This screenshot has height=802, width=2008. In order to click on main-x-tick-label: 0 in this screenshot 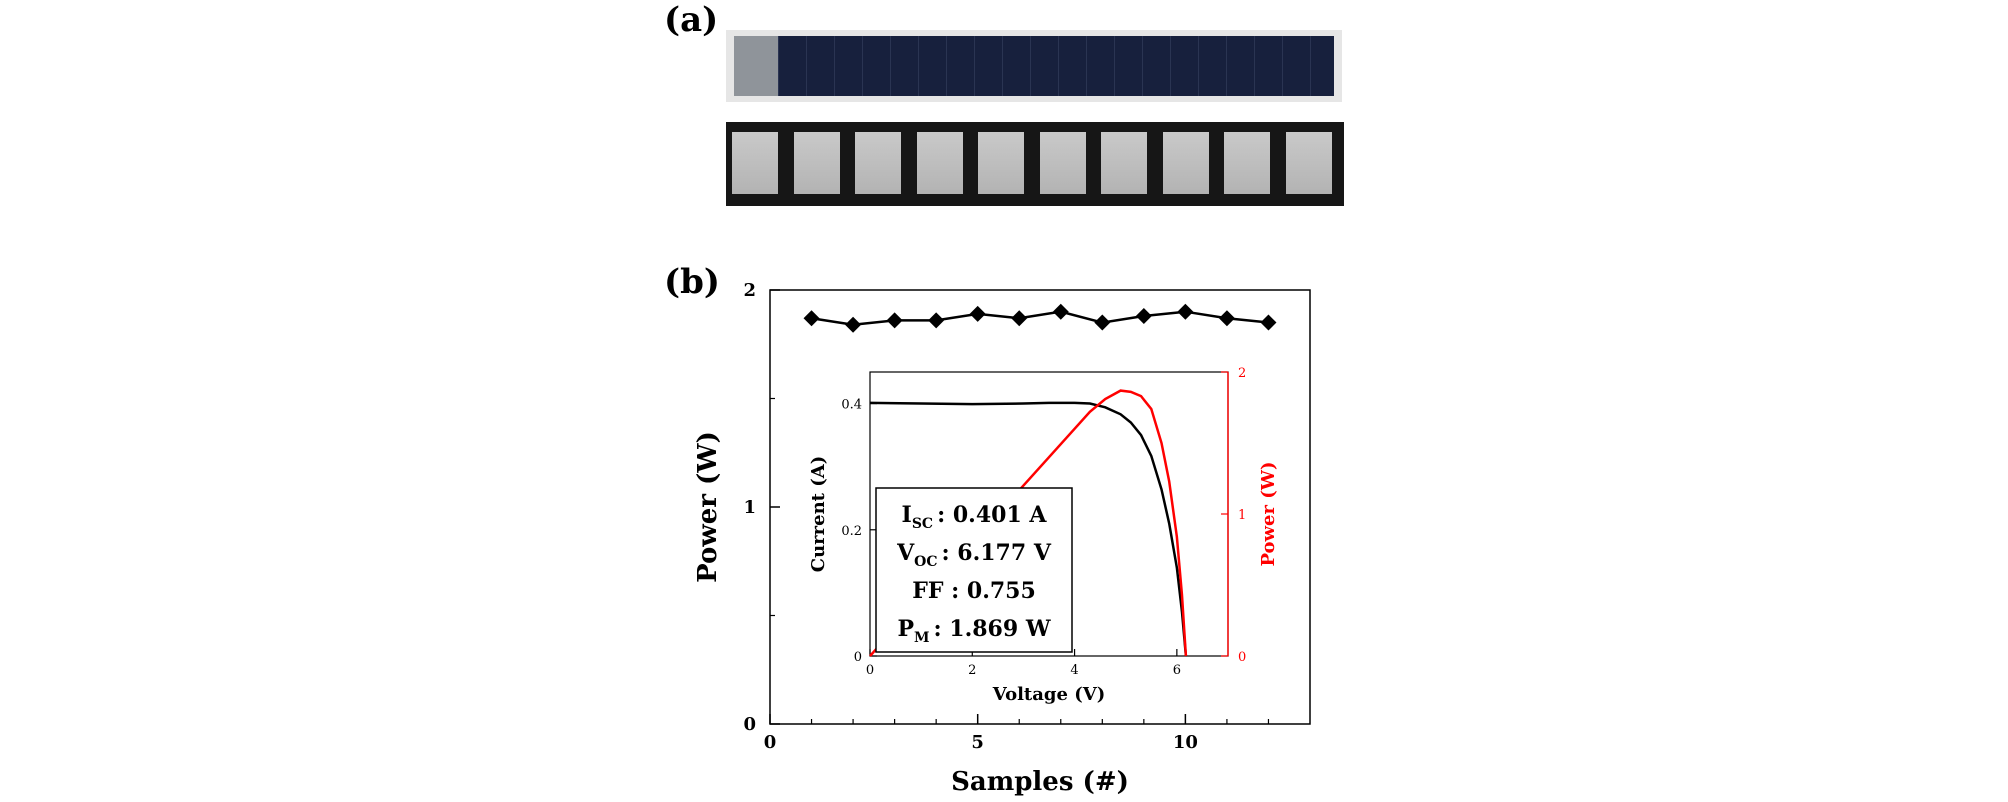, I will do `click(770, 742)`.